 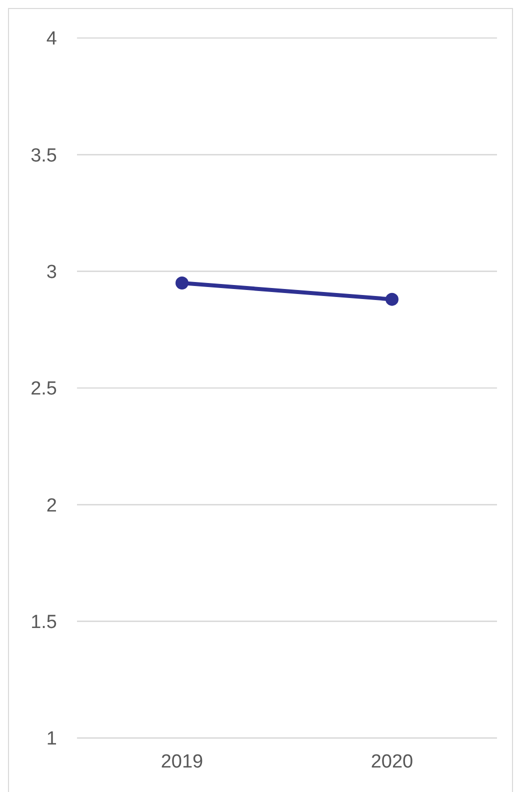 I want to click on y-tick-label: 4, so click(x=52, y=39).